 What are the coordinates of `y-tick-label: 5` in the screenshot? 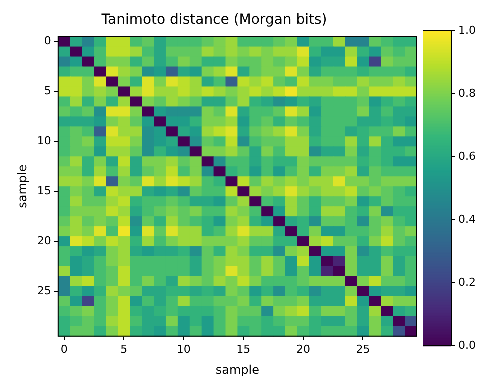 It's located at (48, 91).